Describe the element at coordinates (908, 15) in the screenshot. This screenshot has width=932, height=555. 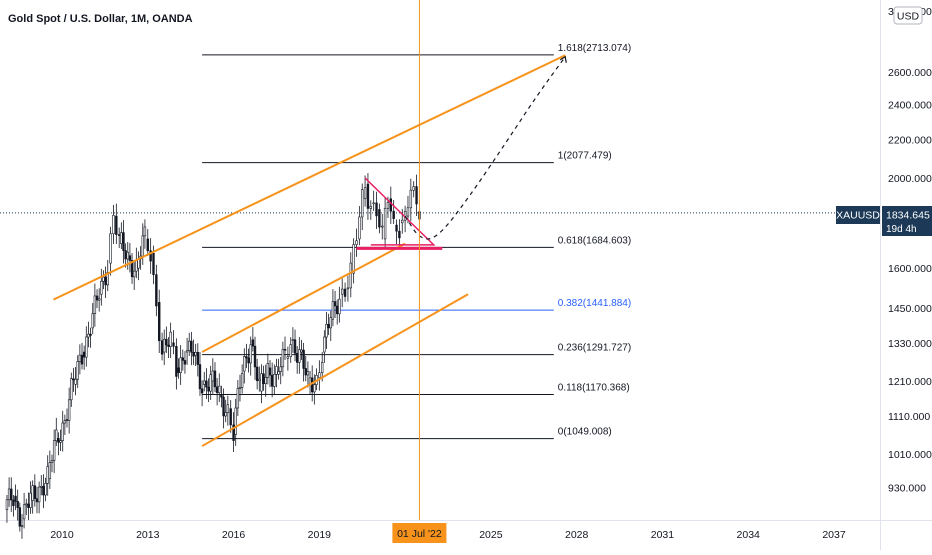
I see `currency-button: USD` at that location.